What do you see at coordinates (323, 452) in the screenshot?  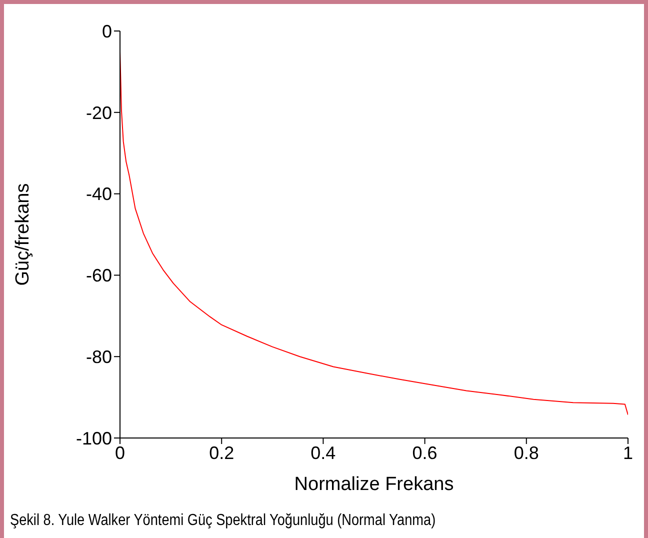 I see `x-tick-label: 0.4` at bounding box center [323, 452].